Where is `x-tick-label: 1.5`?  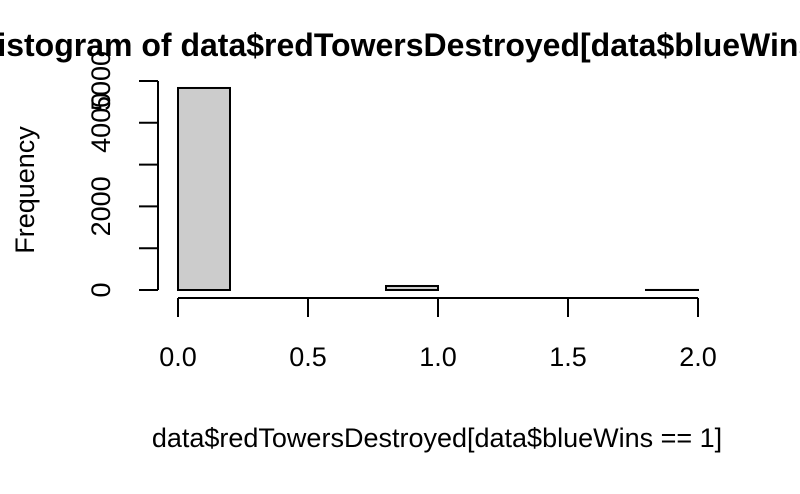 x-tick-label: 1.5 is located at coordinates (568, 357).